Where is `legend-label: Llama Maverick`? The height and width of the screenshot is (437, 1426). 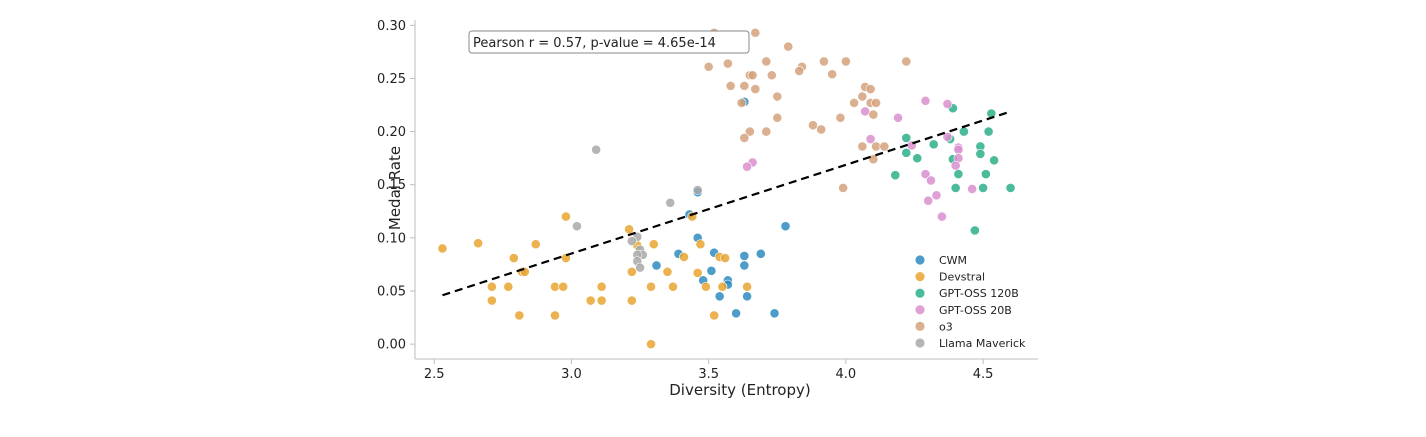
legend-label: Llama Maverick is located at coordinates (982, 343).